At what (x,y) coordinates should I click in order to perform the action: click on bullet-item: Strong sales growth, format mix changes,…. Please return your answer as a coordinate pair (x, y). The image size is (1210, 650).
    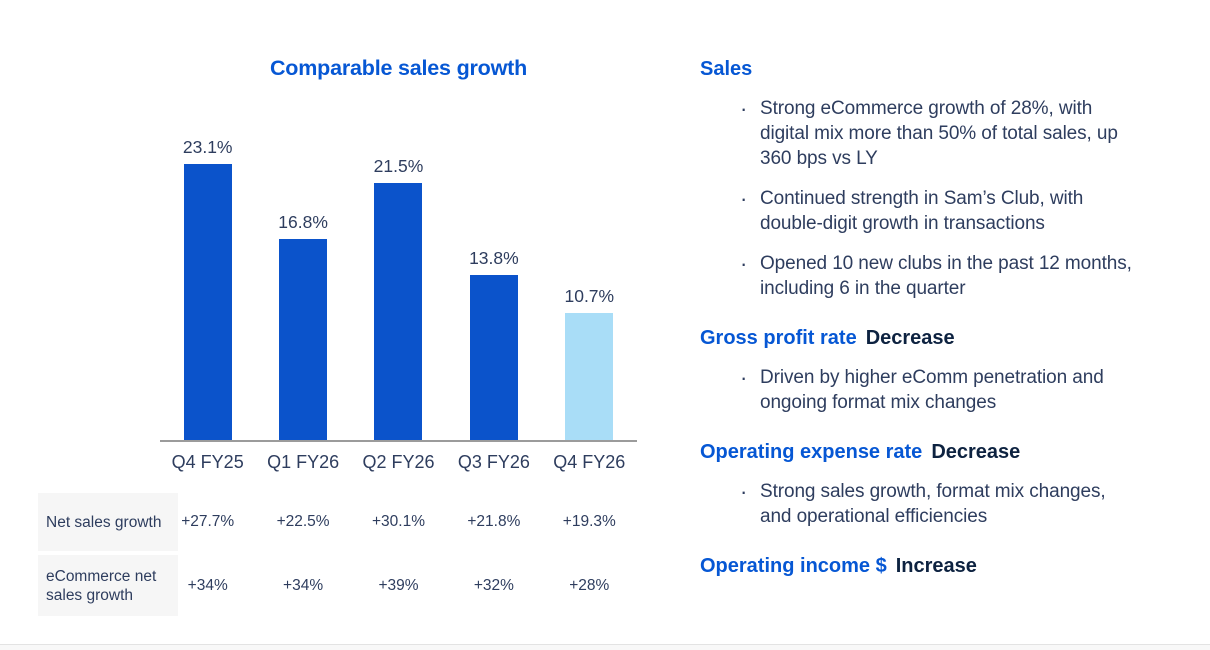
    Looking at the image, I should click on (920, 504).